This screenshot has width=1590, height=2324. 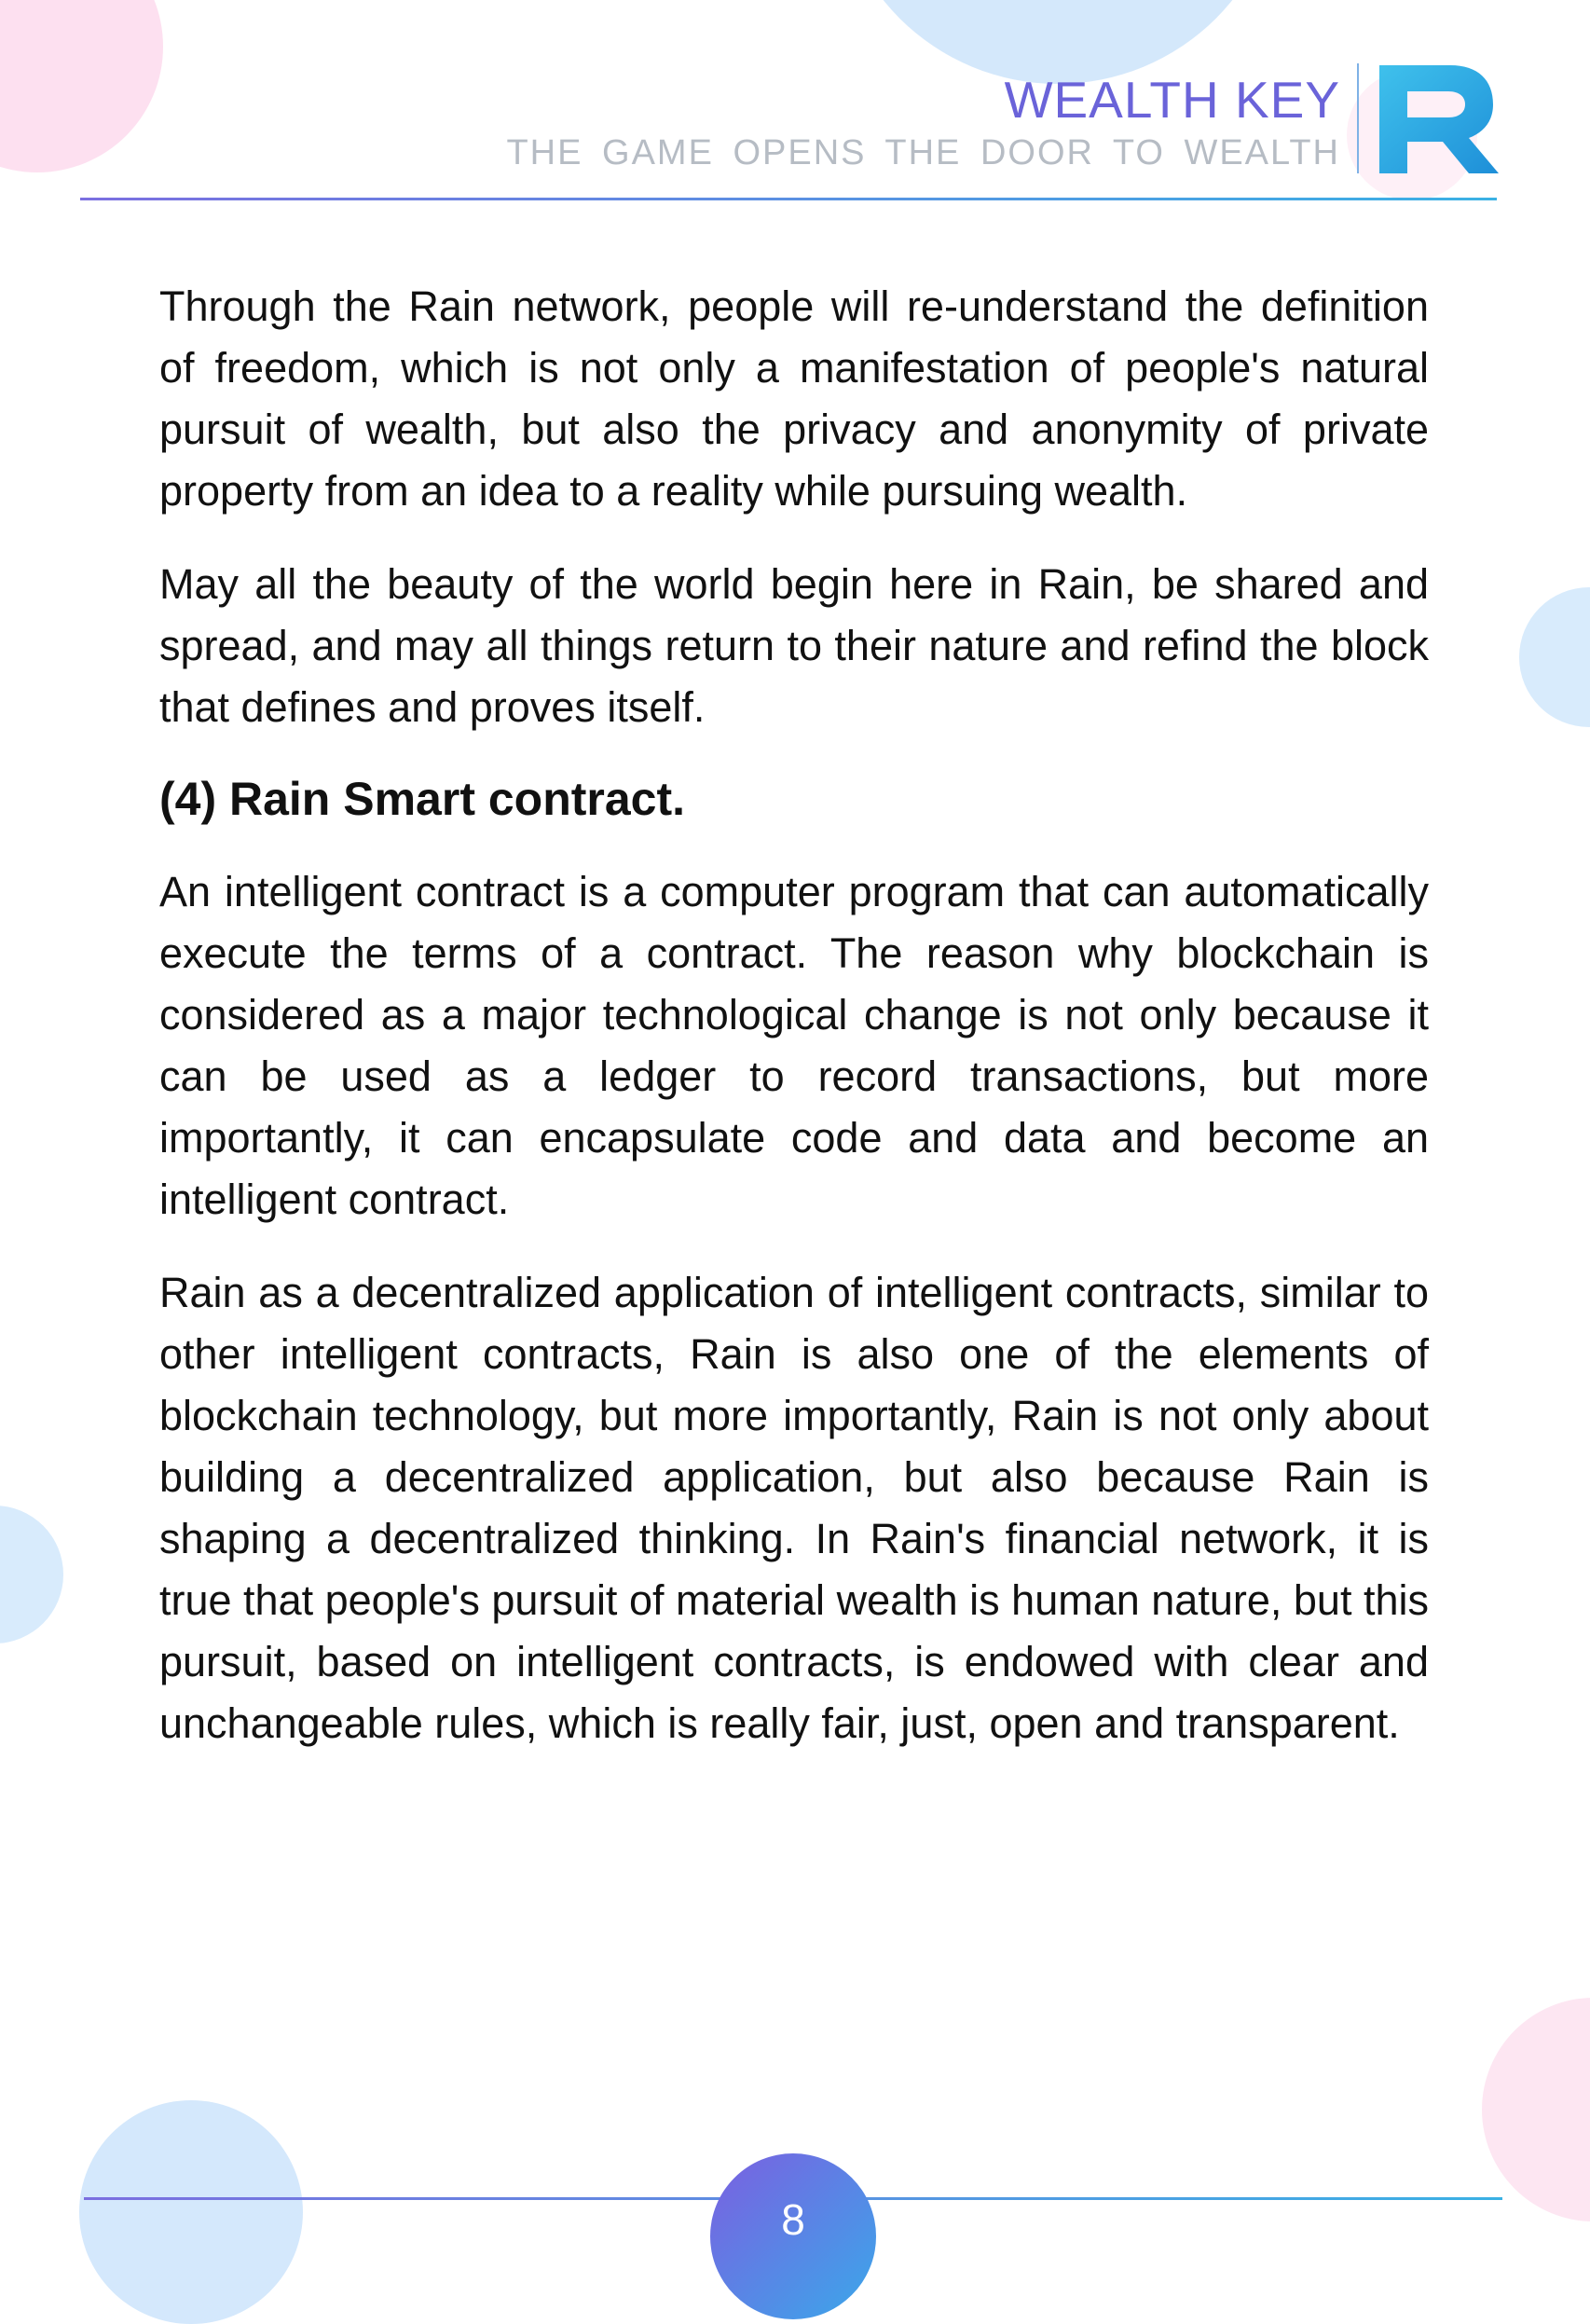 I want to click on decorative-circle-top-left, so click(x=82, y=86).